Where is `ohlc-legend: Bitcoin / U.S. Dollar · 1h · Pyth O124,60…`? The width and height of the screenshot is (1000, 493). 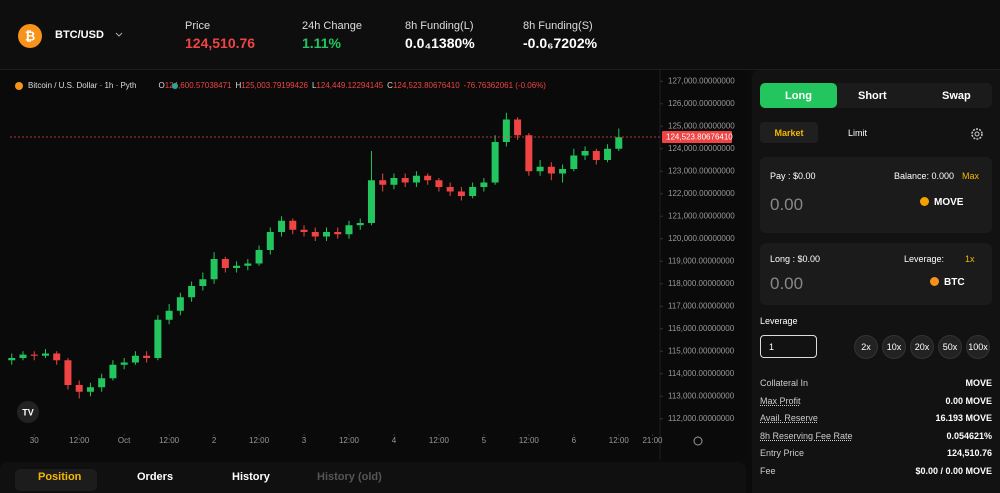 ohlc-legend: Bitcoin / U.S. Dollar · 1h · Pyth O124,60… is located at coordinates (287, 85).